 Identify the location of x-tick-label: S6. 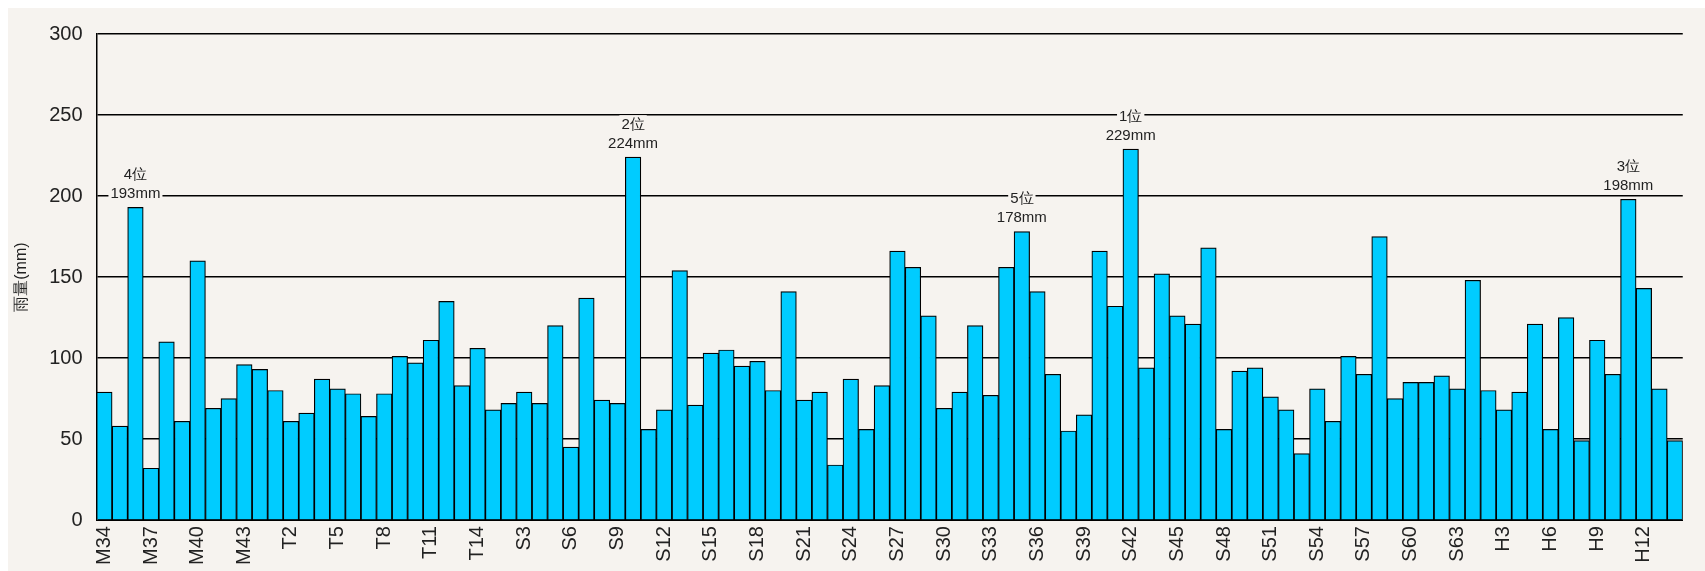
(569, 538).